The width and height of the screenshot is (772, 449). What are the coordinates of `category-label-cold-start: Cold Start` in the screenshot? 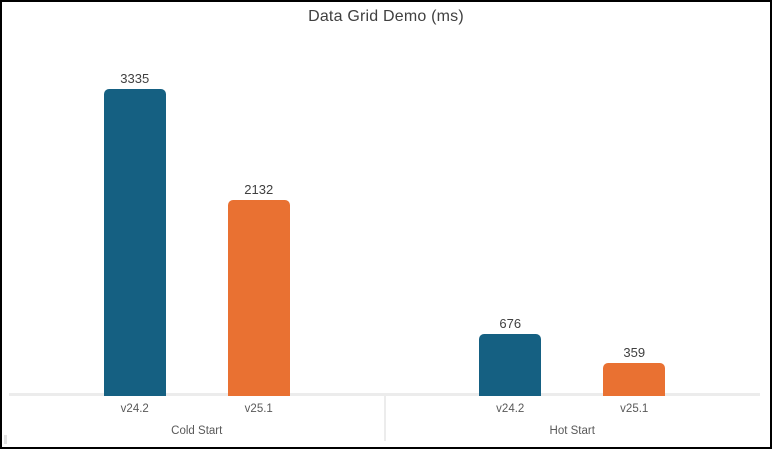 It's located at (197, 431).